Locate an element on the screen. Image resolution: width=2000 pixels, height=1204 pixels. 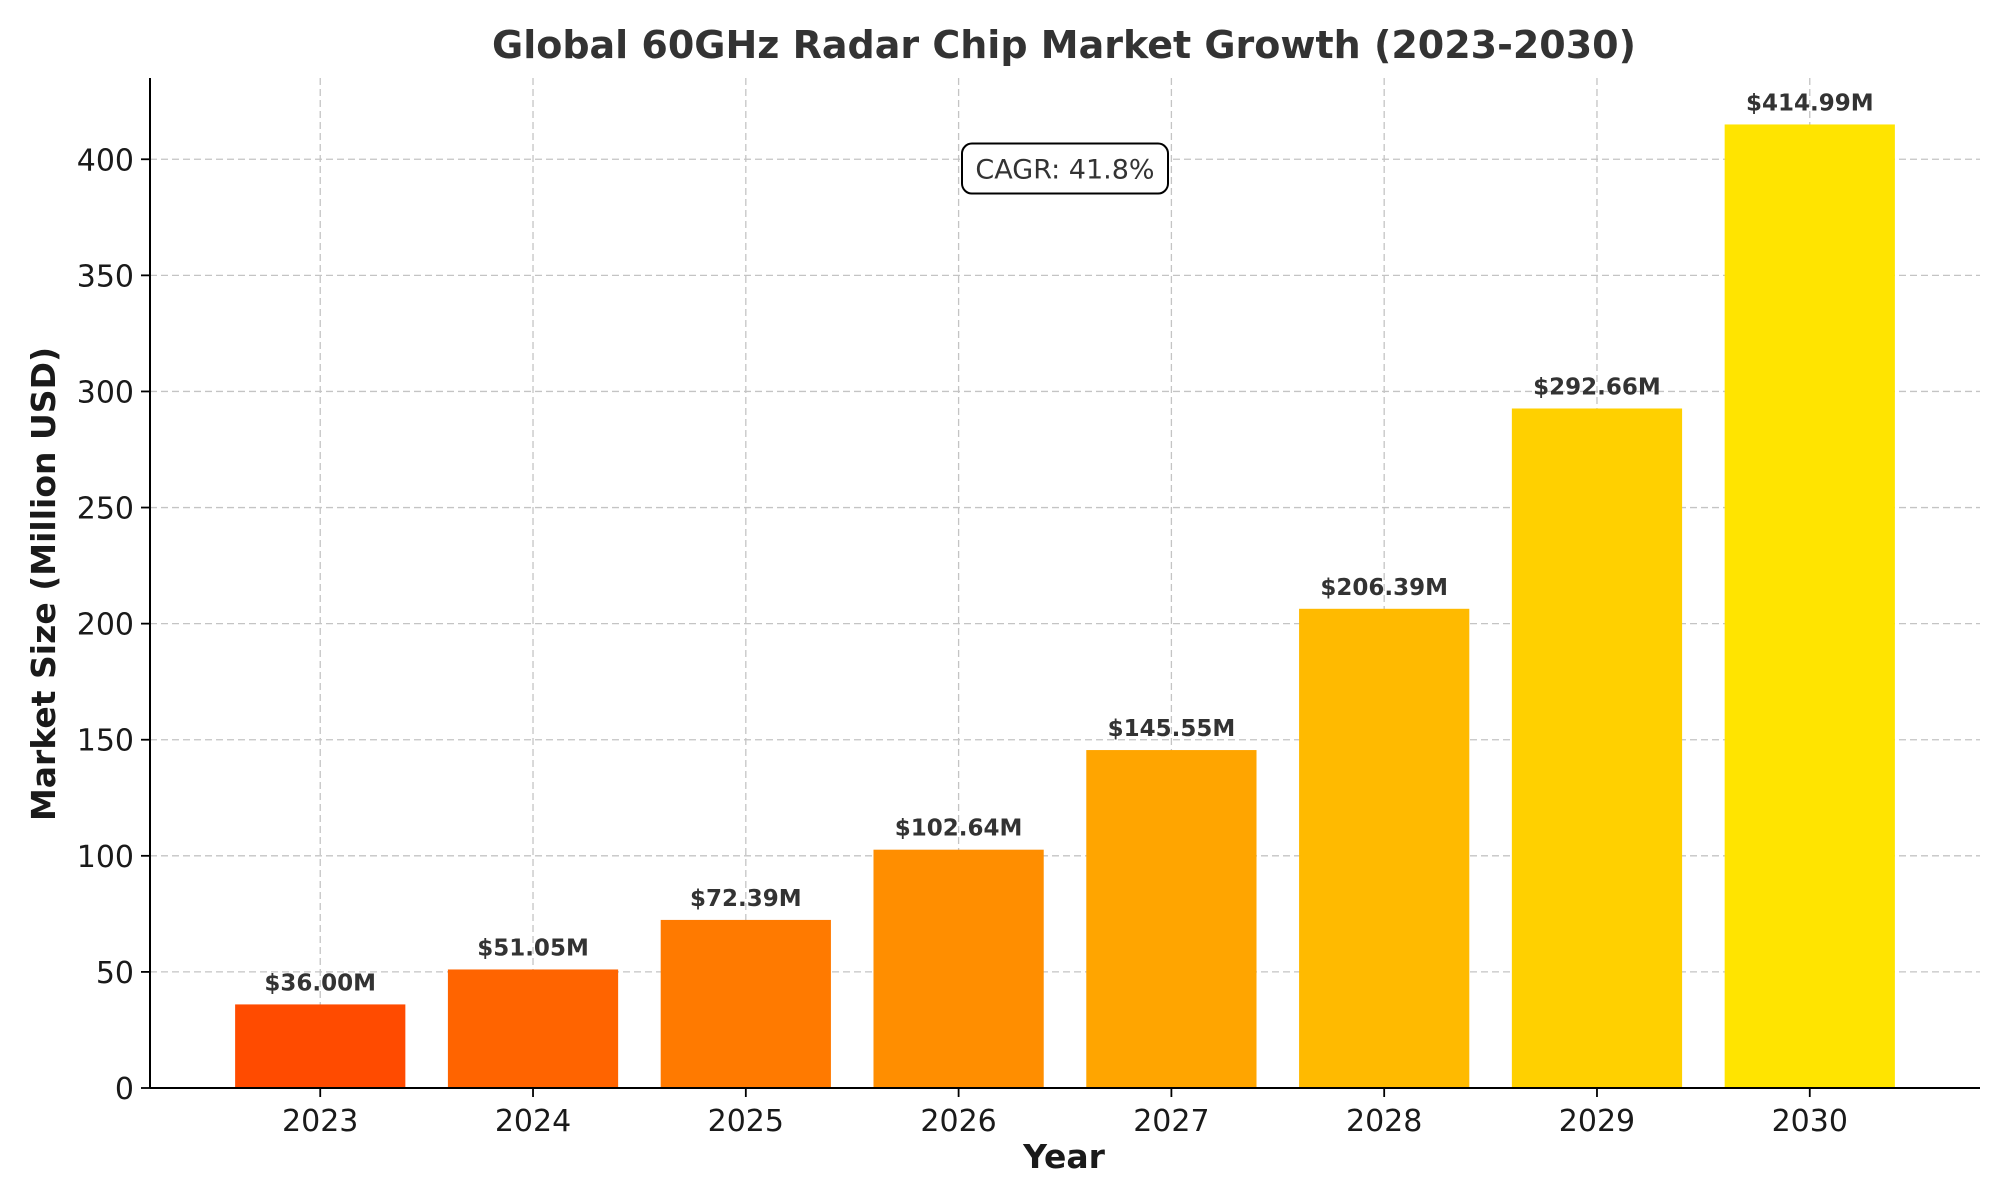
x-tick-label-2027: 2027 is located at coordinates (1171, 1121).